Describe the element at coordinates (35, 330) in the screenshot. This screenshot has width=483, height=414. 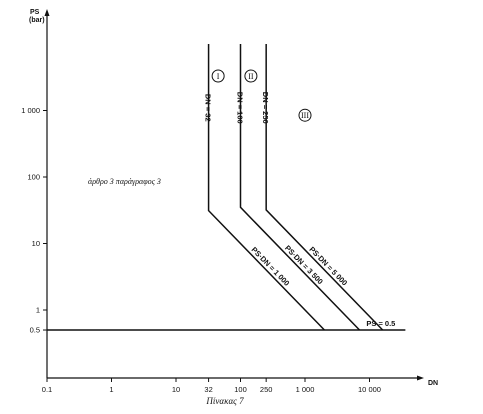
I see `y-tick-label-0: 0.5` at that location.